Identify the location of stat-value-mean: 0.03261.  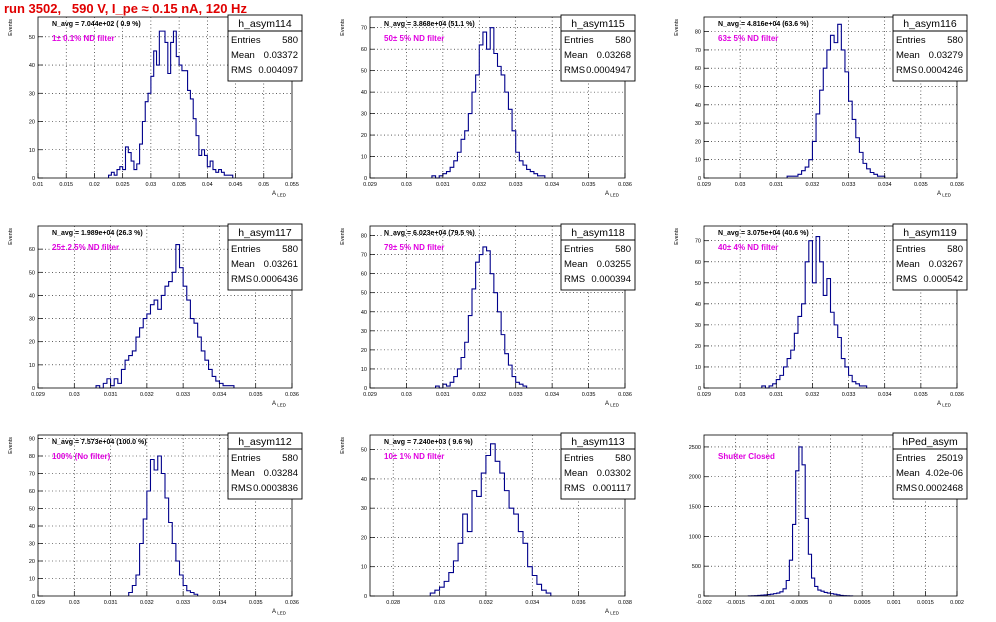
(281, 264).